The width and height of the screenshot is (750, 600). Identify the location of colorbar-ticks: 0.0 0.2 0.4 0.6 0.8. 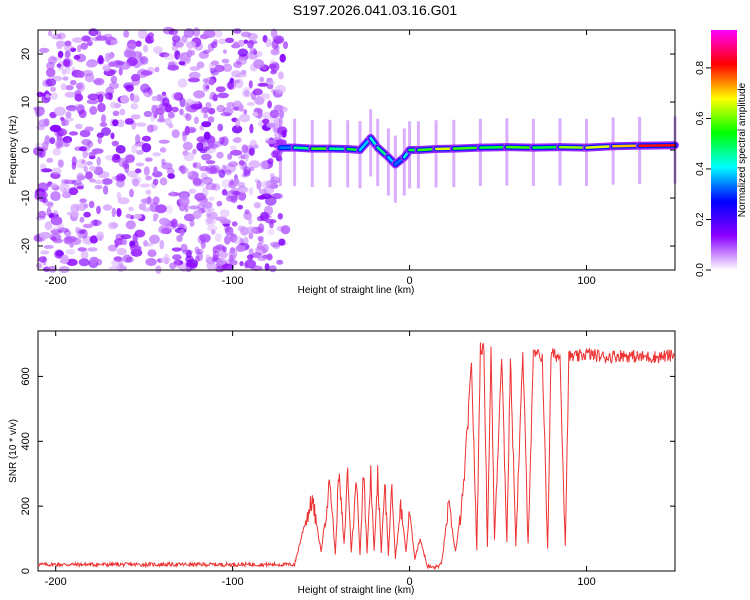
(703, 169).